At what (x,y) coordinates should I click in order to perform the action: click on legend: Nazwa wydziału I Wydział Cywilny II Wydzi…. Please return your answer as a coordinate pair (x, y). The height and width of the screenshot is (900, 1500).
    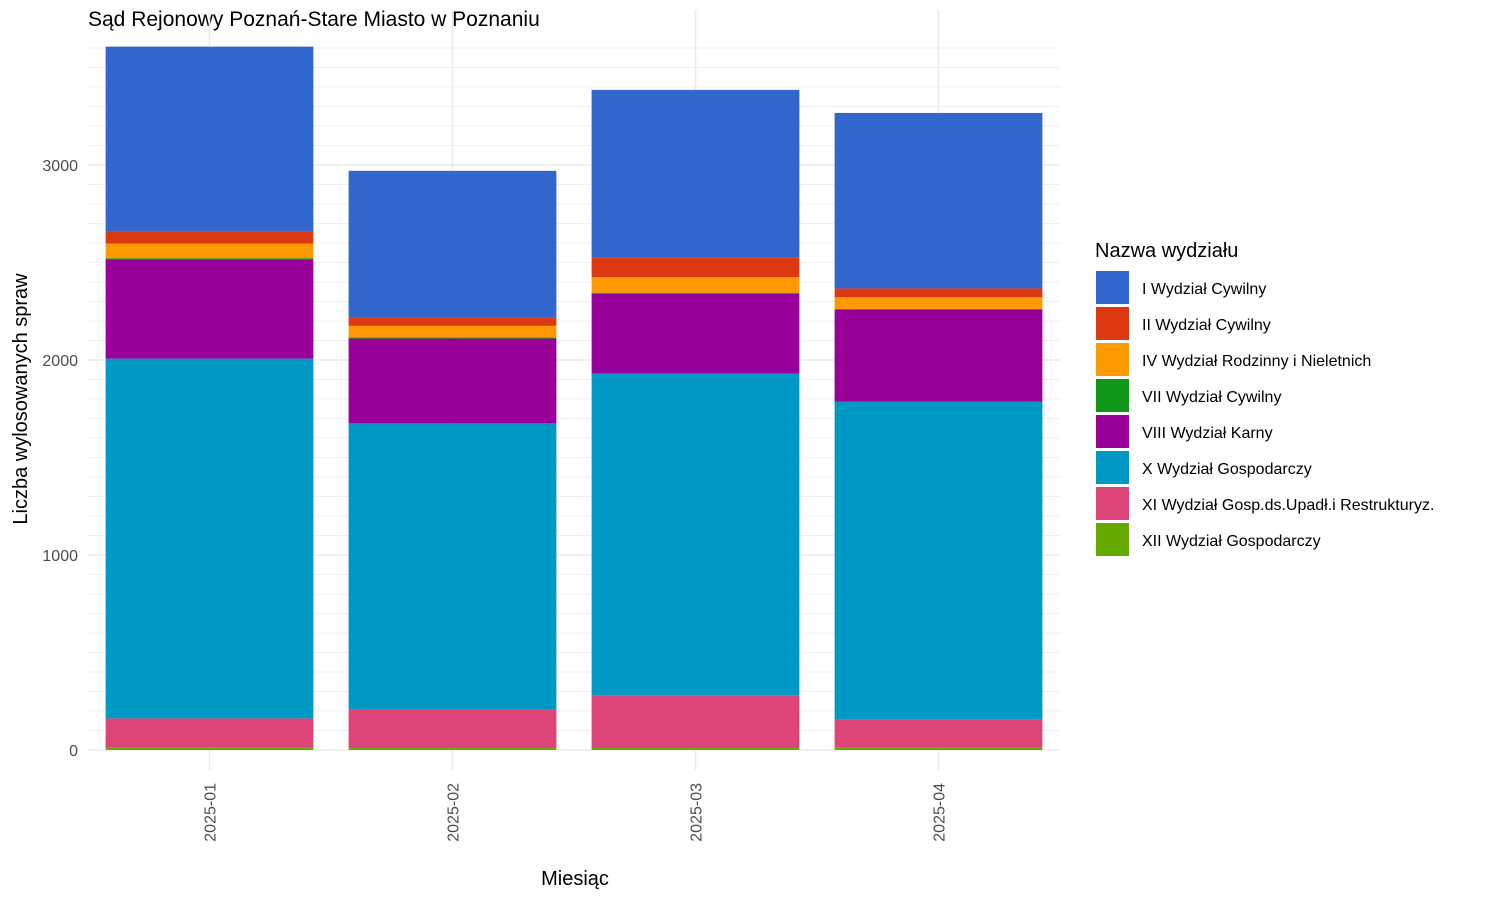
    Looking at the image, I should click on (1264, 398).